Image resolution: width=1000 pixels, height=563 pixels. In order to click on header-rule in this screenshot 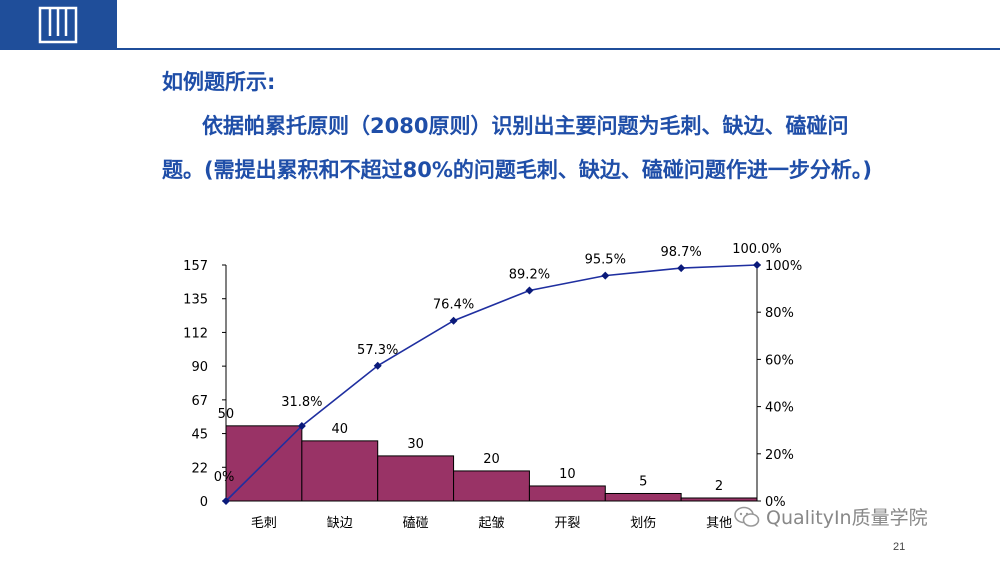, I will do `click(558, 49)`.